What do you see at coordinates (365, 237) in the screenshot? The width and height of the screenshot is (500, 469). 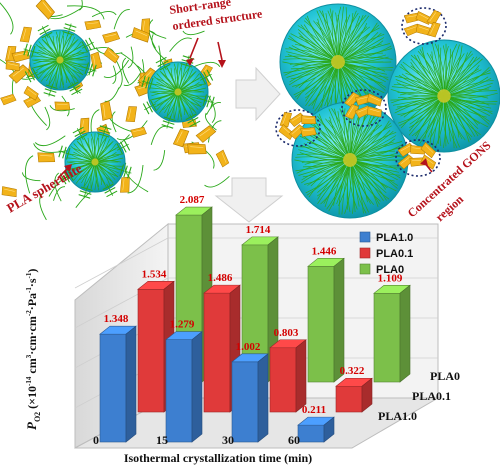 I see `legend-swatch-PLA1.0` at bounding box center [365, 237].